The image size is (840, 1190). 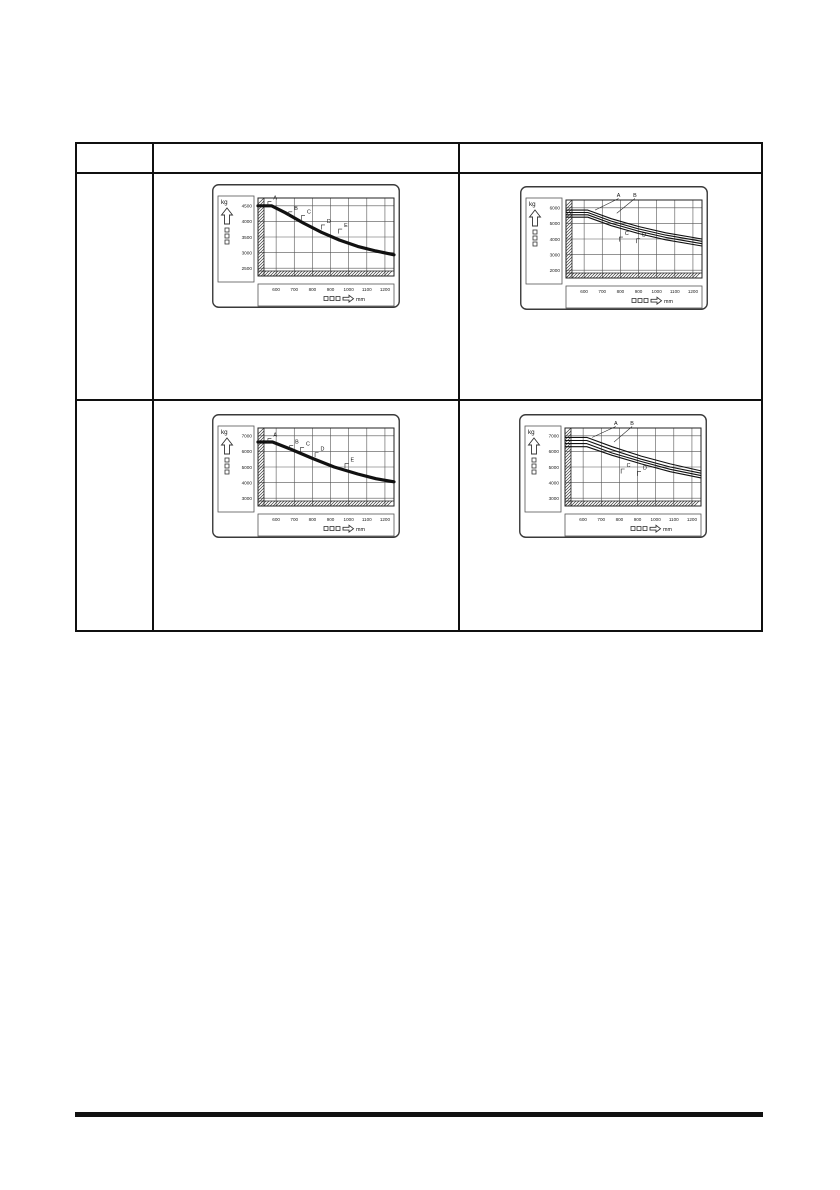 What do you see at coordinates (419, 1114) in the screenshot?
I see `footer-rule` at bounding box center [419, 1114].